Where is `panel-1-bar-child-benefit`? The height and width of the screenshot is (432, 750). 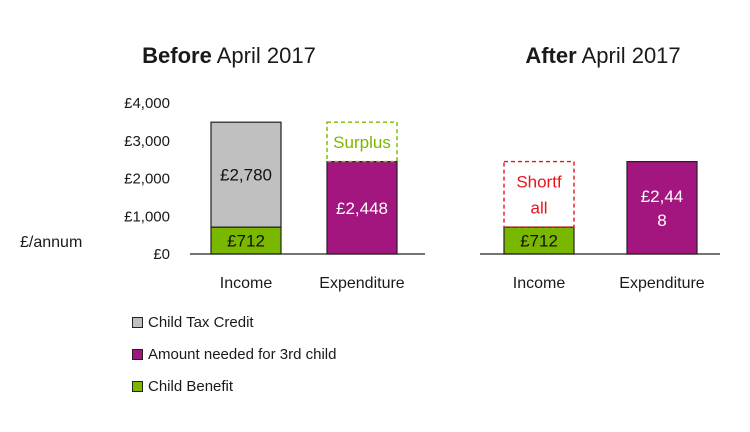
panel-1-bar-child-benefit is located at coordinates (246, 240).